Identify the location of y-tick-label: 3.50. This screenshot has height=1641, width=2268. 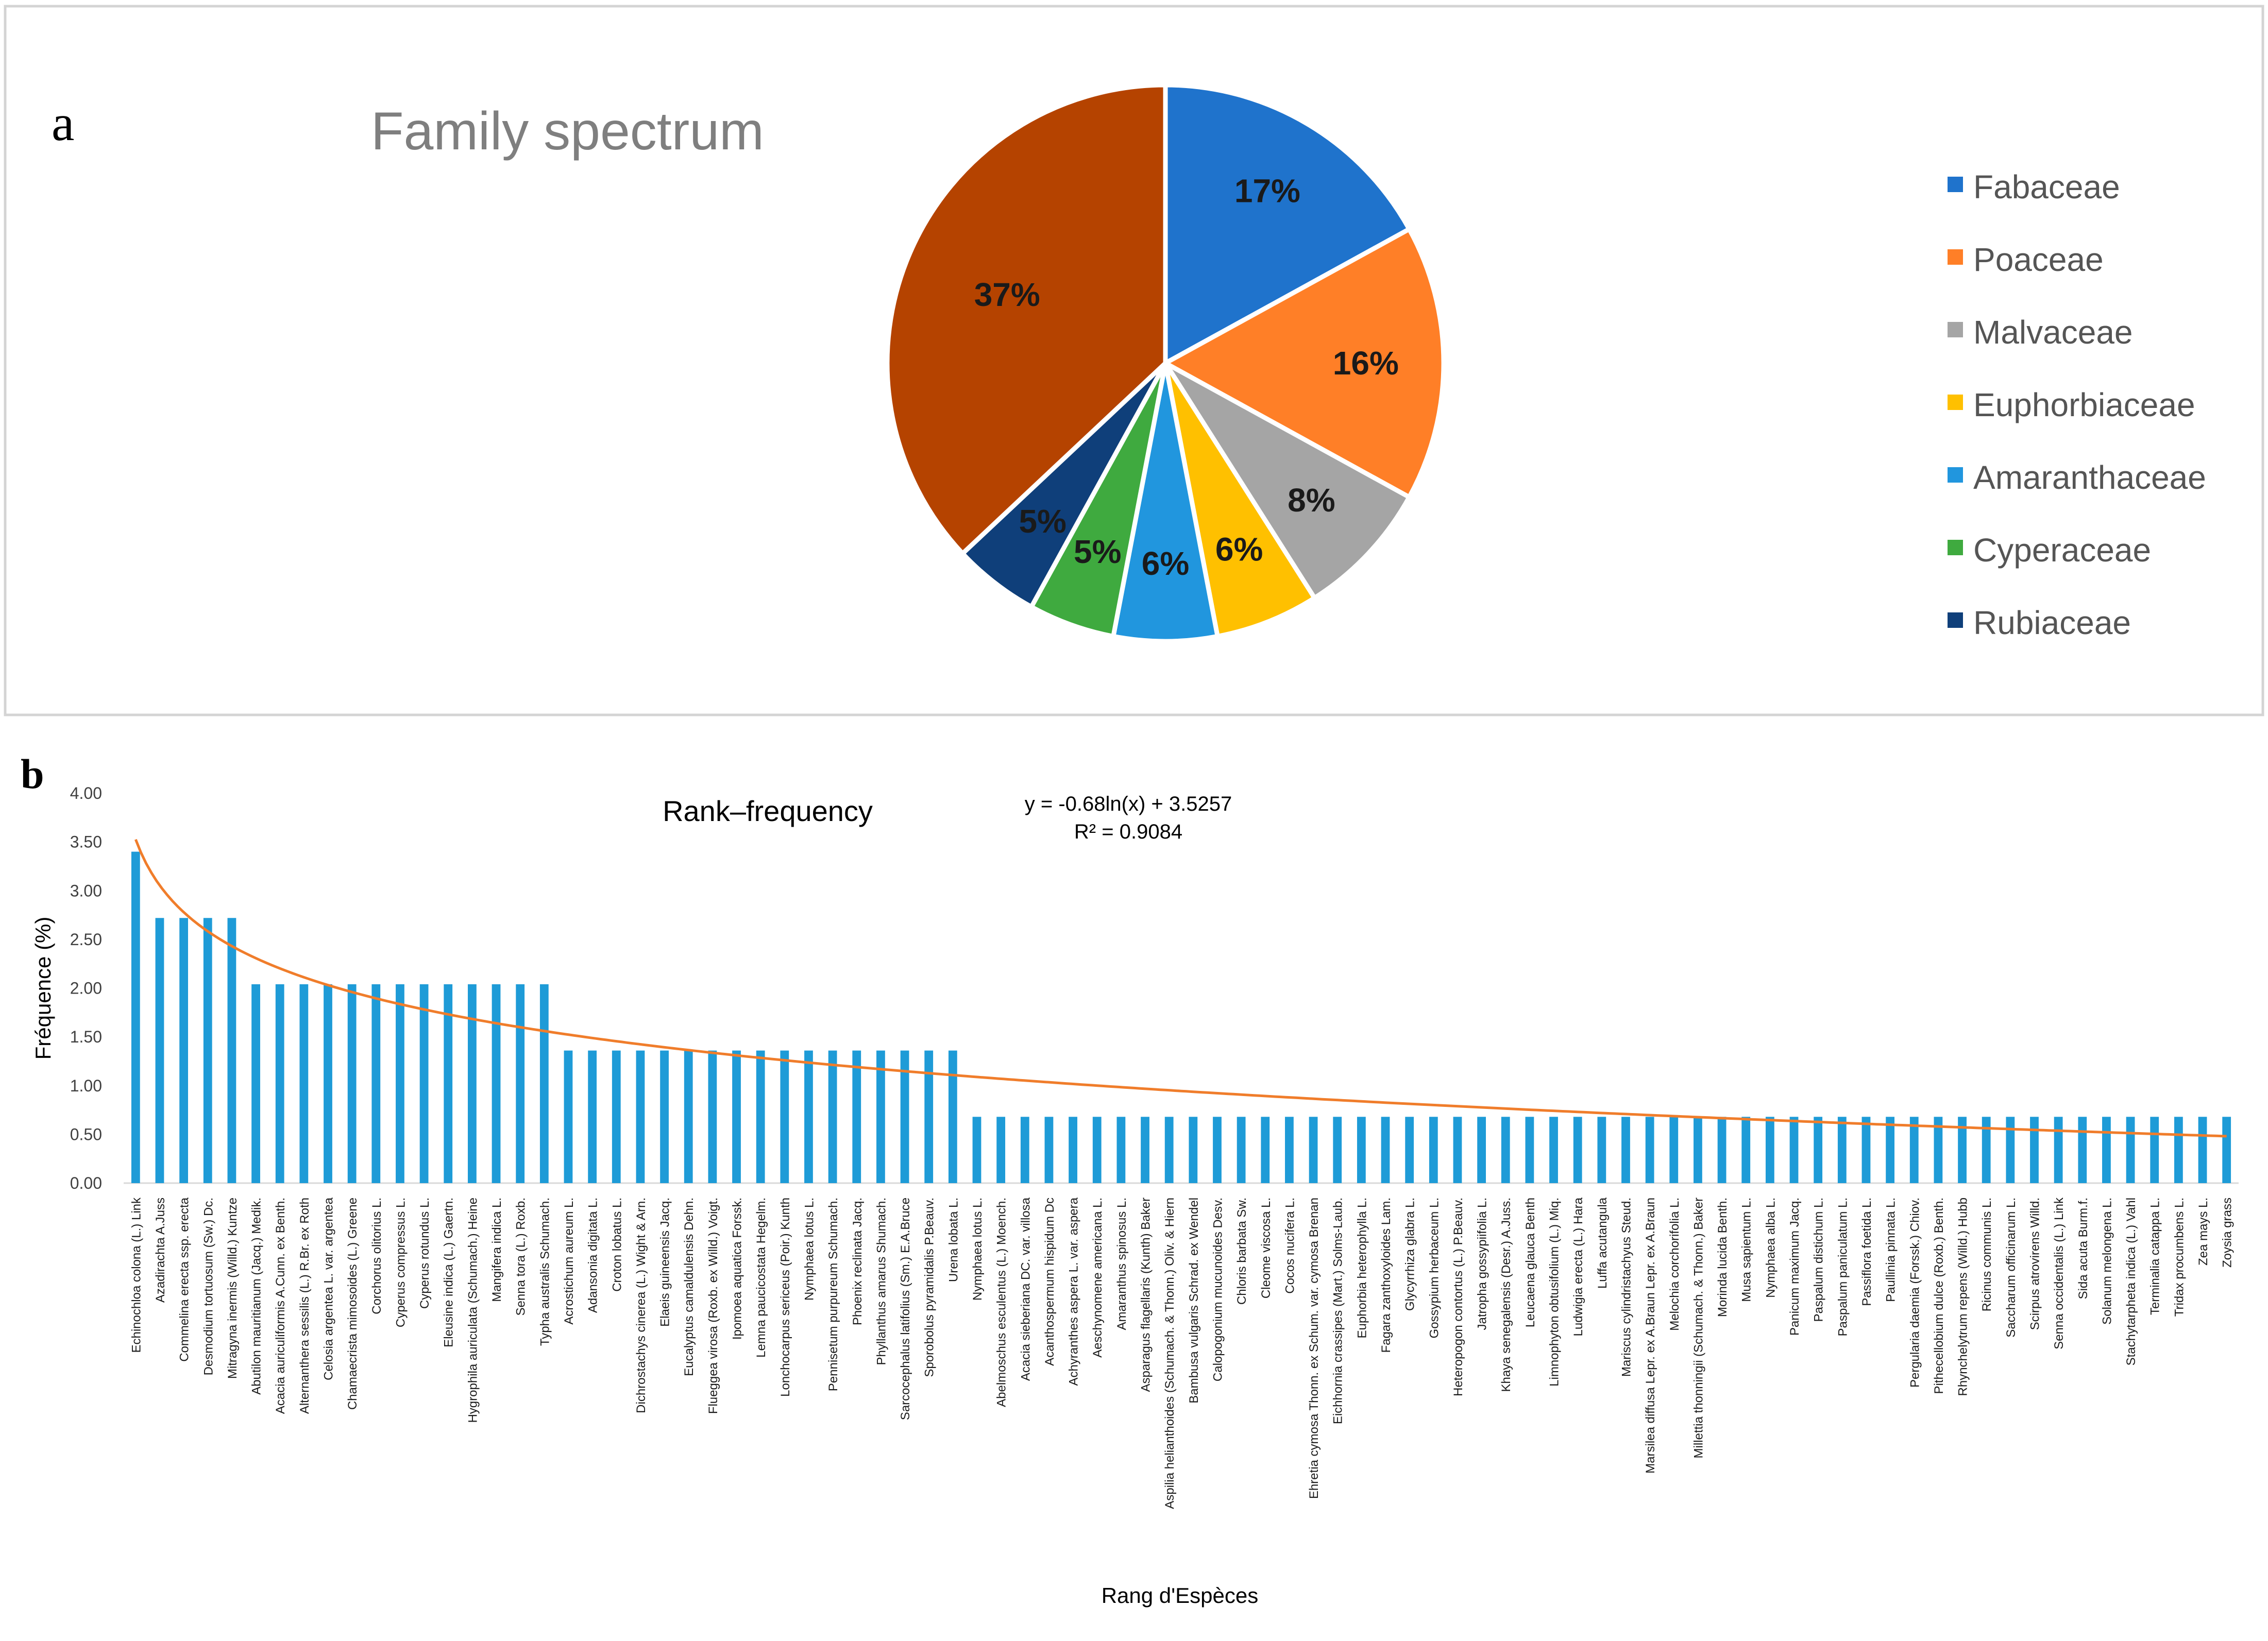
(86, 842).